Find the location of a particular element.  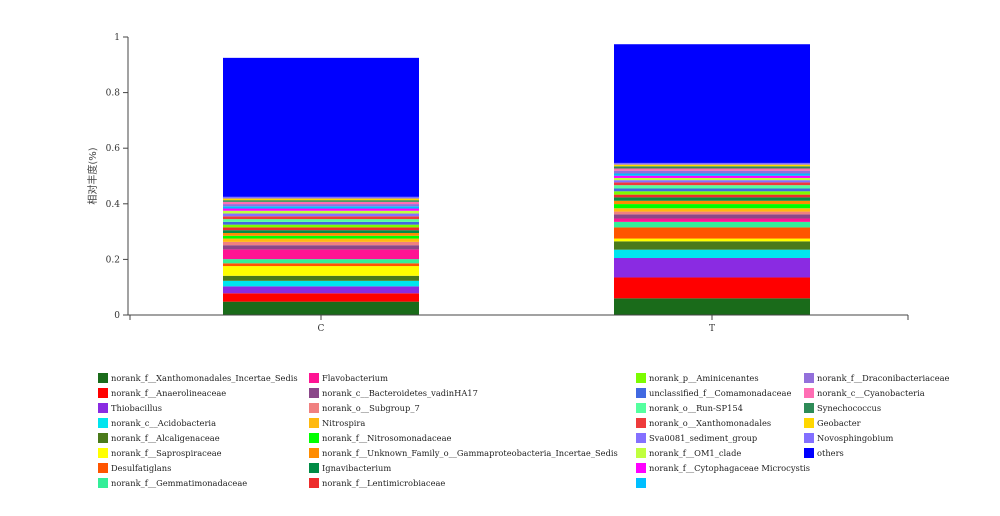

legend-label: norank_f__Alcaligenaceae is located at coordinates (165, 438).